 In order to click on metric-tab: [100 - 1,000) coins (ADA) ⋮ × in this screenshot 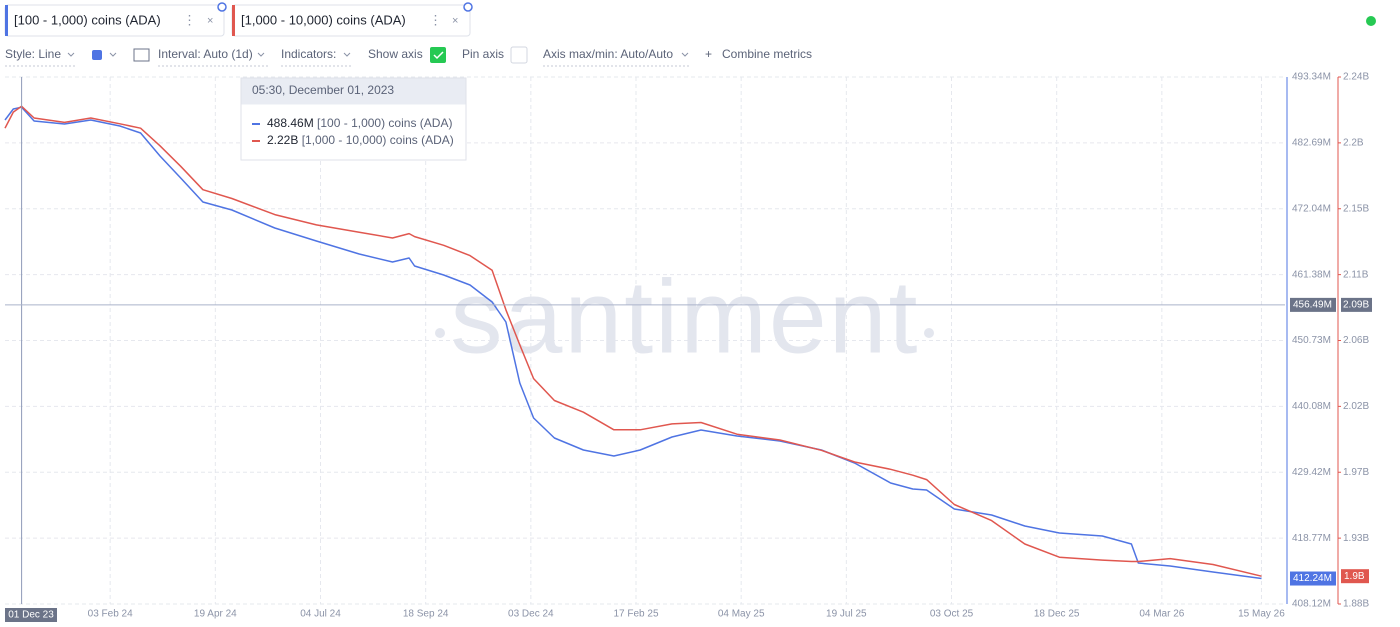, I will do `click(115, 19)`.